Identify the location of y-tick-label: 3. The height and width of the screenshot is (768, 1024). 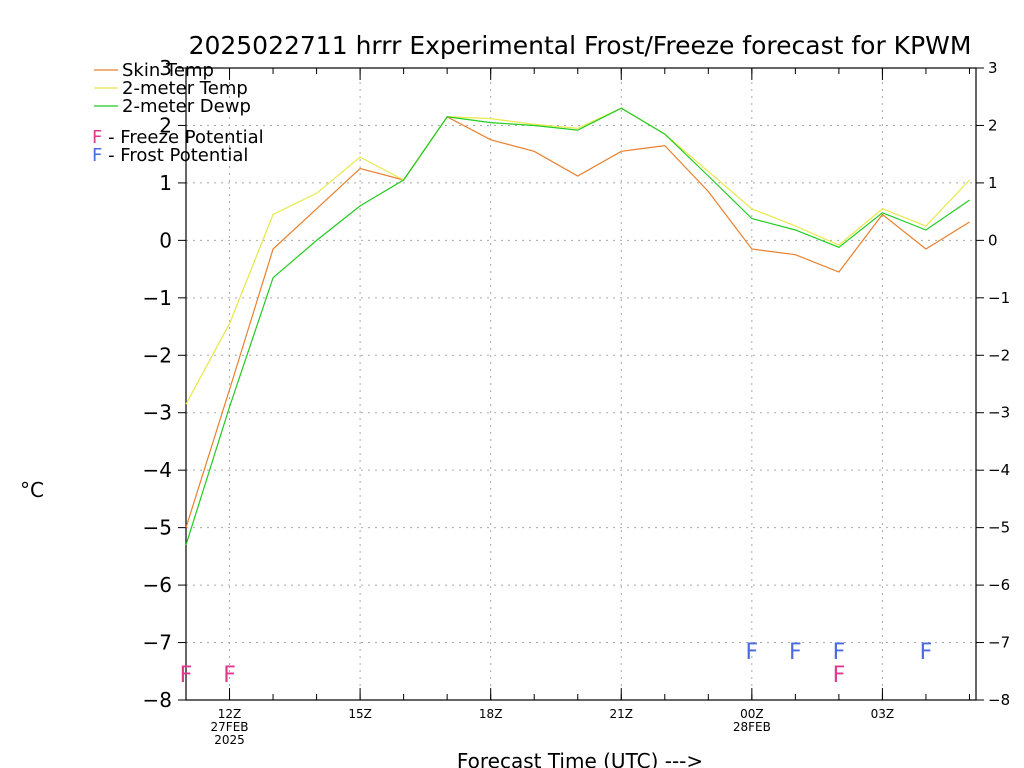
(165, 68).